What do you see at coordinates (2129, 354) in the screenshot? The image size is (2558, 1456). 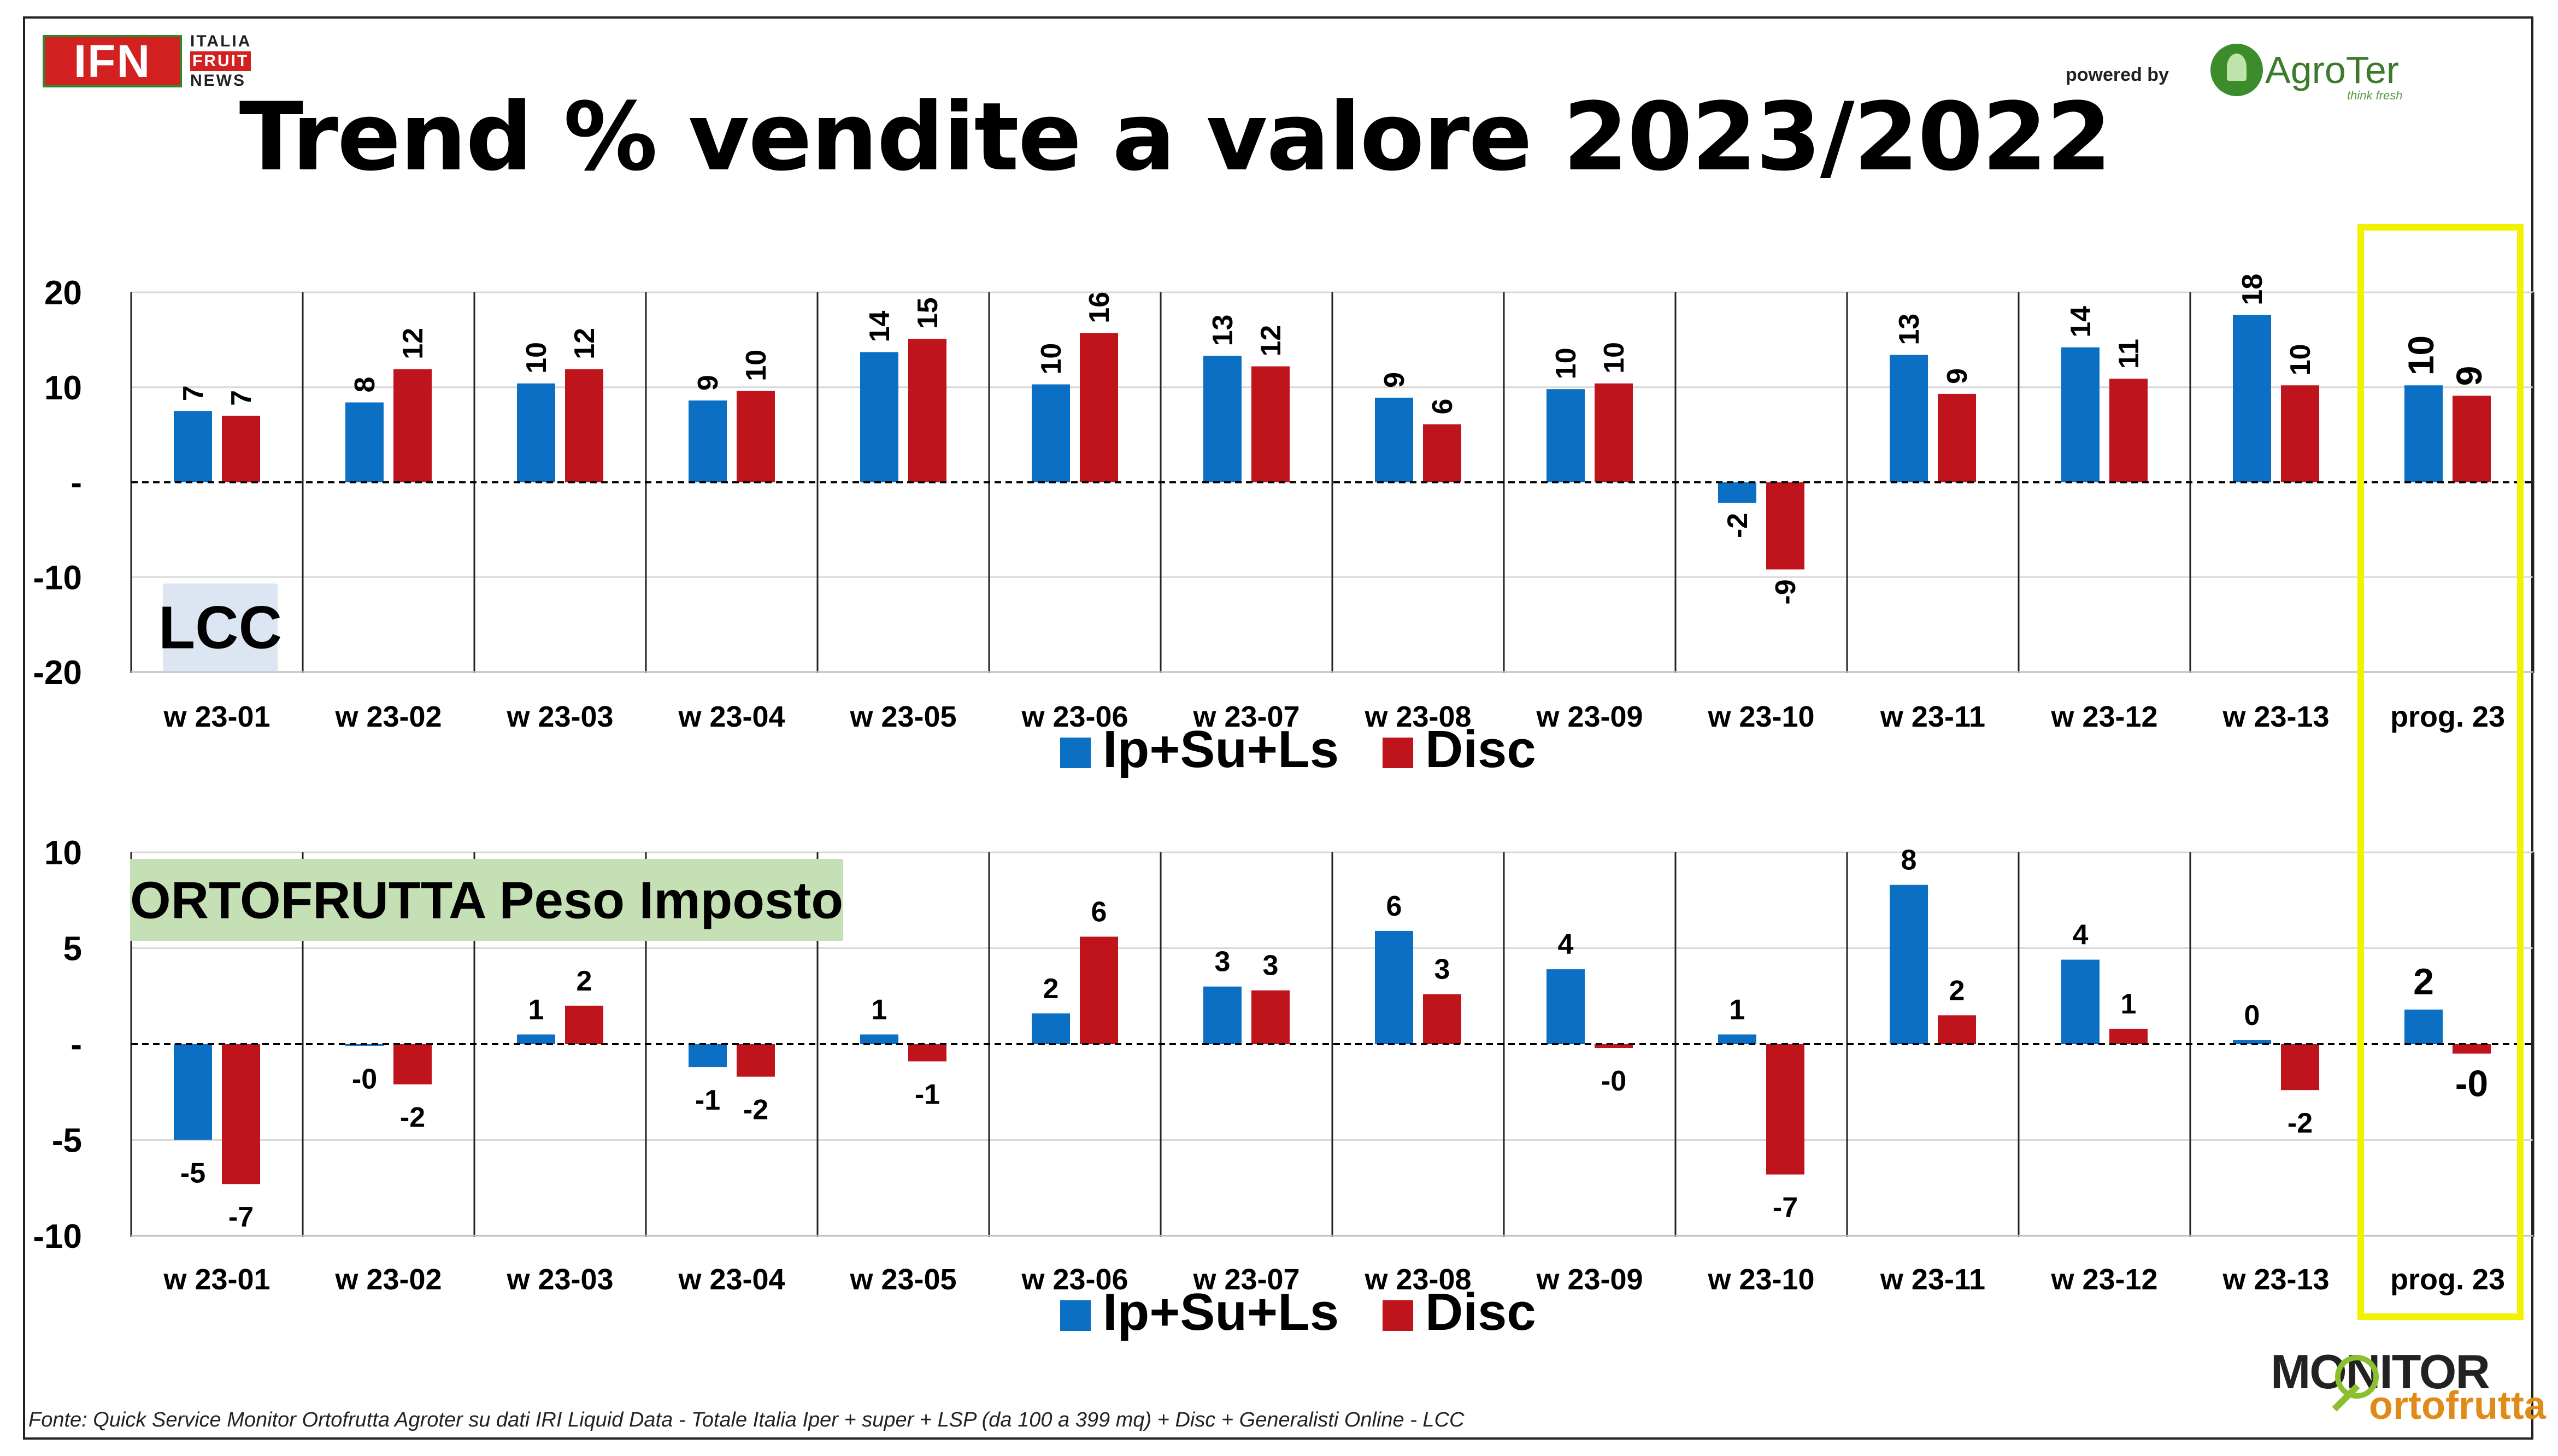 I see `data-label: 11` at bounding box center [2129, 354].